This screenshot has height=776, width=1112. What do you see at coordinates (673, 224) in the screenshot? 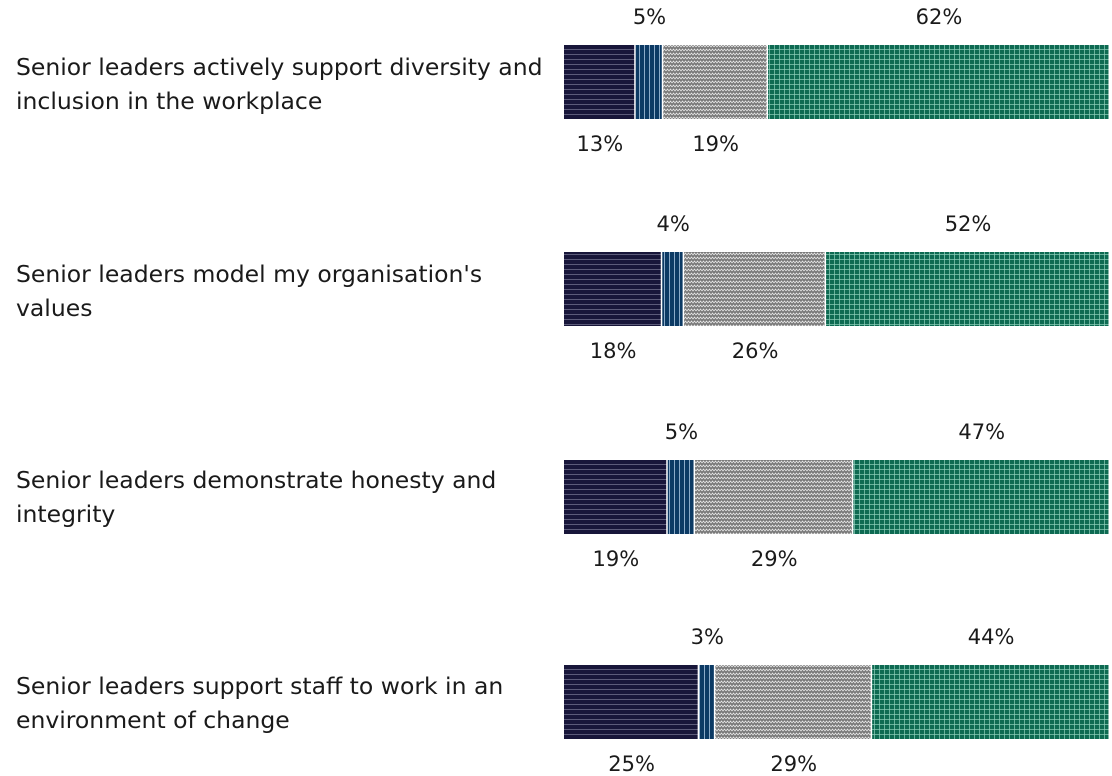
I see `data-label: 4%` at bounding box center [673, 224].